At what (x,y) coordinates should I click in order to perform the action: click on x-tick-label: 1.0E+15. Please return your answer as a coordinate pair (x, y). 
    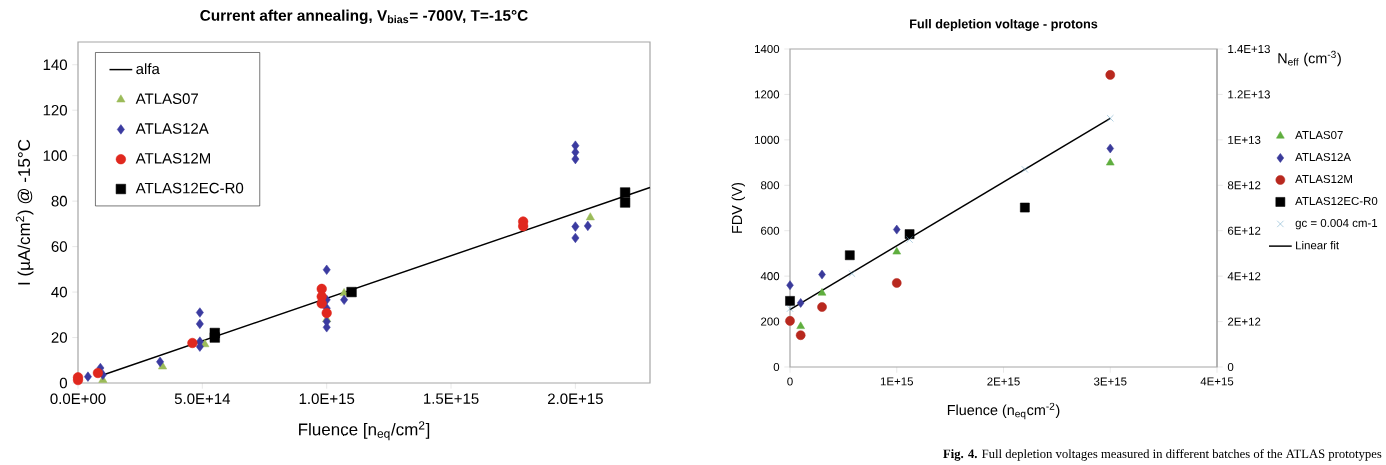
    Looking at the image, I should click on (327, 399).